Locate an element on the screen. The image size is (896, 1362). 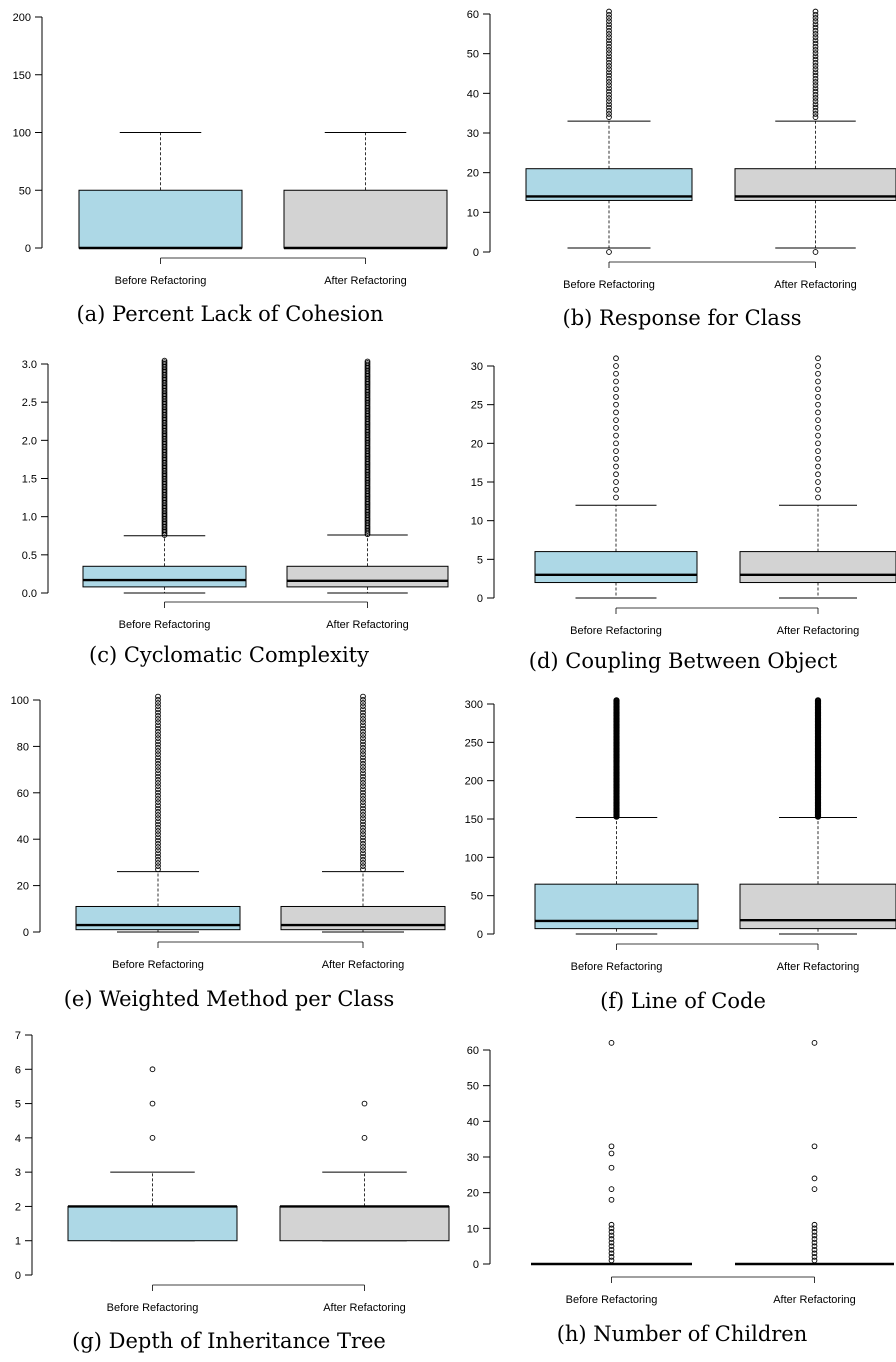
y-tick-label: 7 is located at coordinates (18, 1036).